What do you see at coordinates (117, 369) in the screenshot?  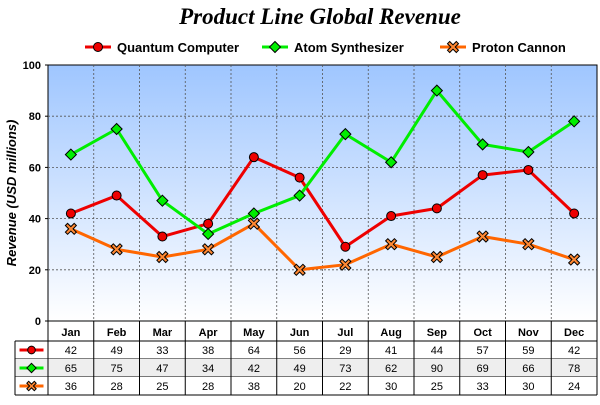 I see `data-label: 75` at bounding box center [117, 369].